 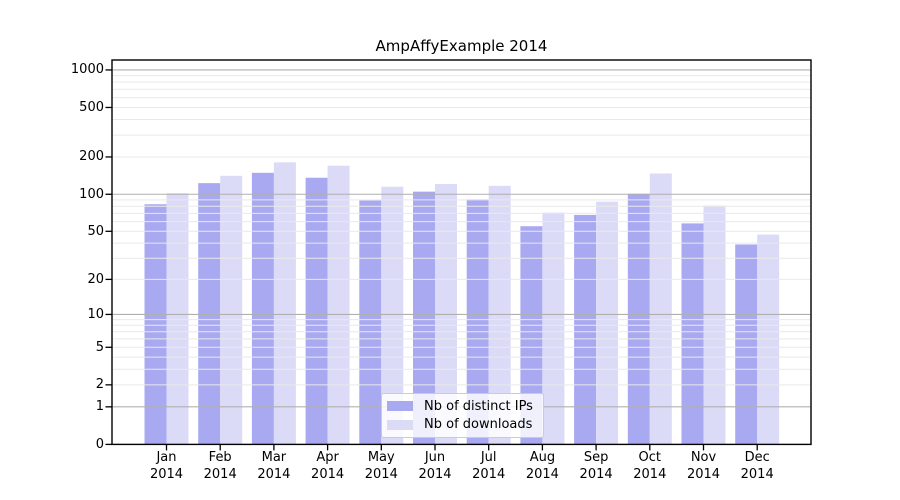 What do you see at coordinates (95, 231) in the screenshot?
I see `y-tick-label: 50` at bounding box center [95, 231].